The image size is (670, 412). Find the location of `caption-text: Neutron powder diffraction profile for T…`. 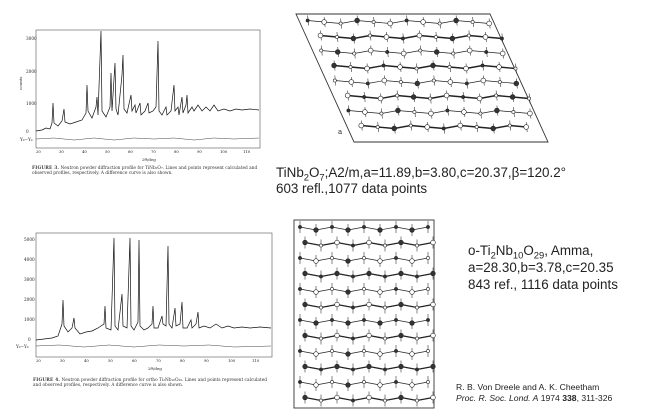

caption-text: Neutron powder diffraction profile for T… is located at coordinates (145, 171).